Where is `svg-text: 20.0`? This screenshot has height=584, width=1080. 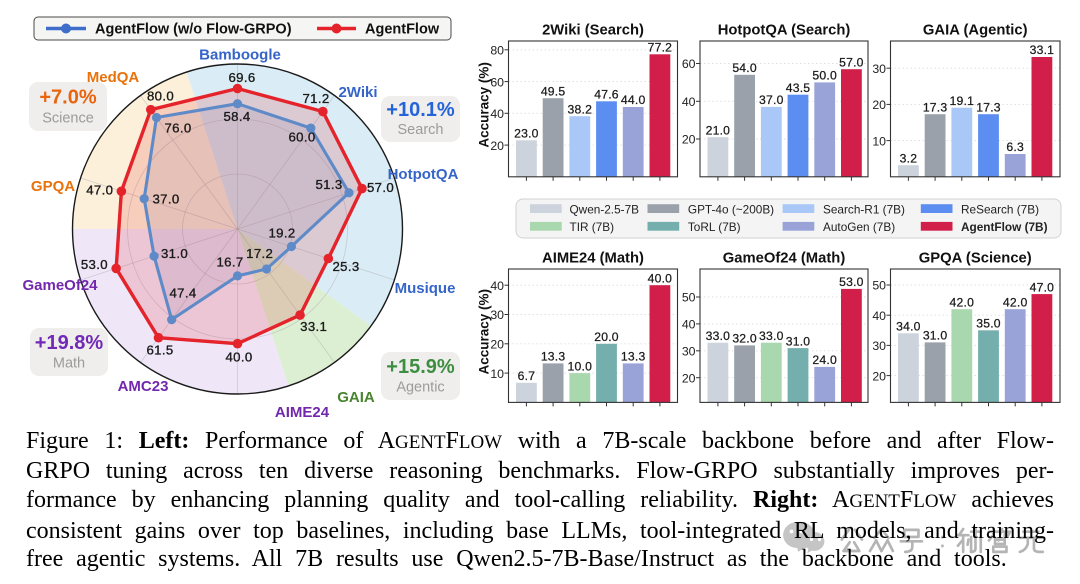
svg-text: 20.0 is located at coordinates (606, 337).